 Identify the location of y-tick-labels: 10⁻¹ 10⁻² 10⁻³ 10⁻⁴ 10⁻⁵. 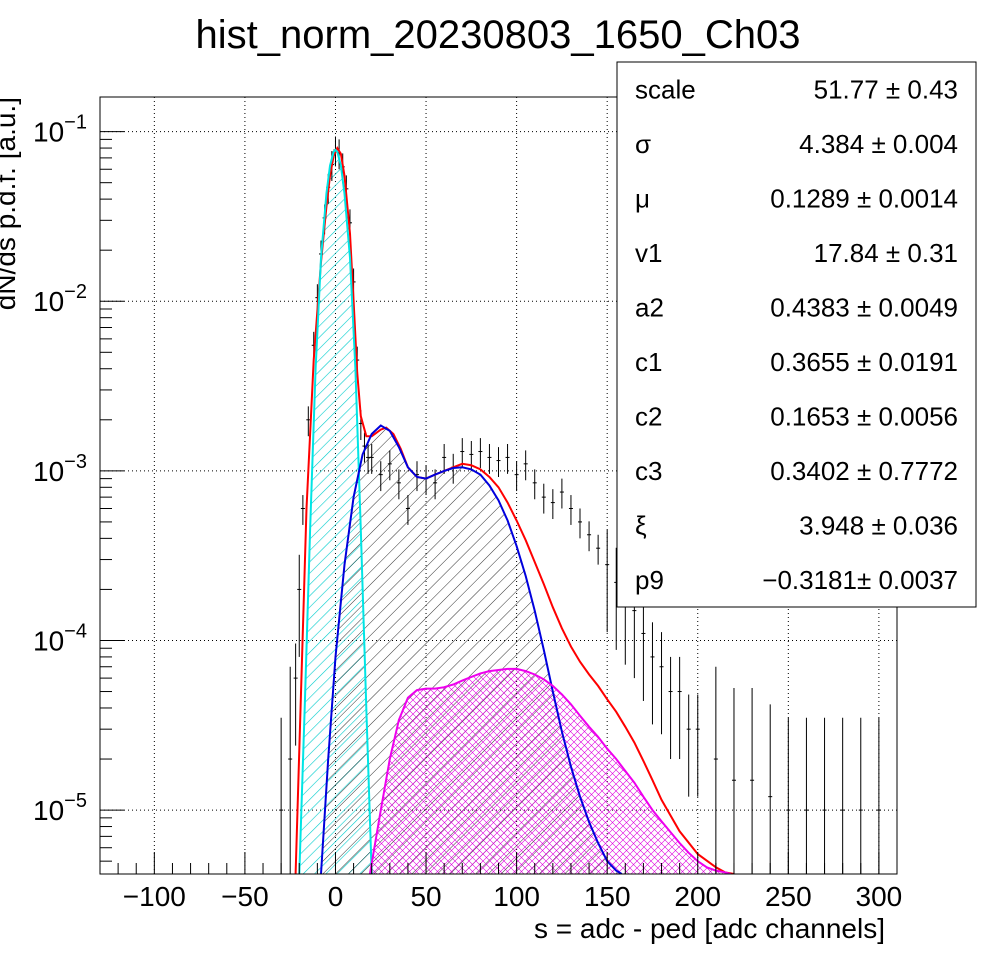
(60, 469).